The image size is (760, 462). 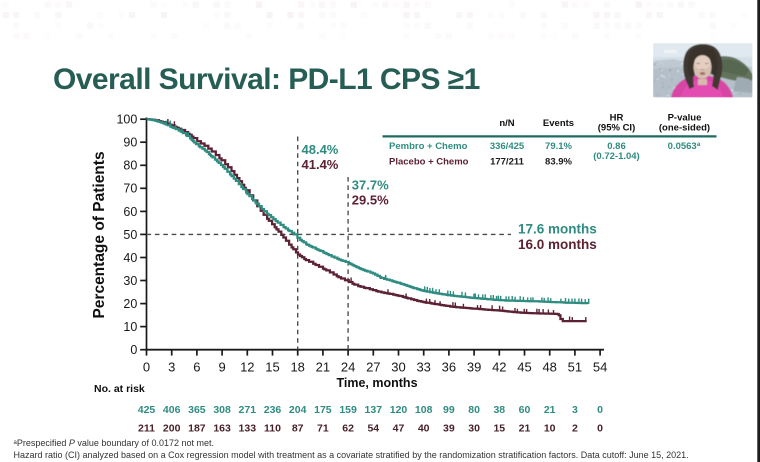 What do you see at coordinates (684, 146) in the screenshot?
I see `svg-text: 0.0563a` at bounding box center [684, 146].